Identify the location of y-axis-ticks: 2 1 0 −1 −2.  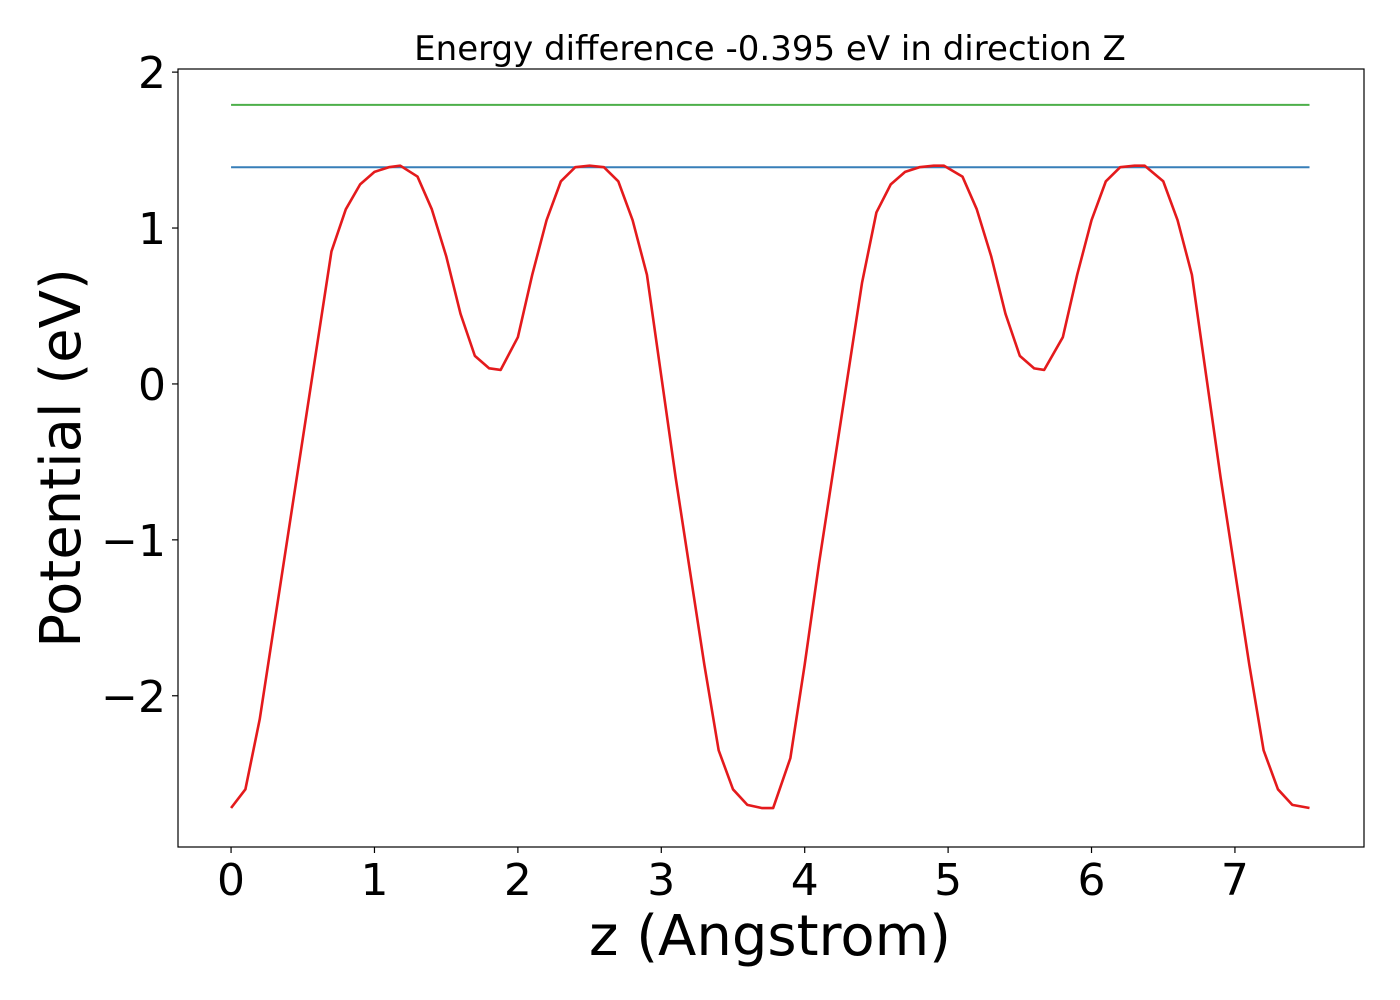
(139, 385).